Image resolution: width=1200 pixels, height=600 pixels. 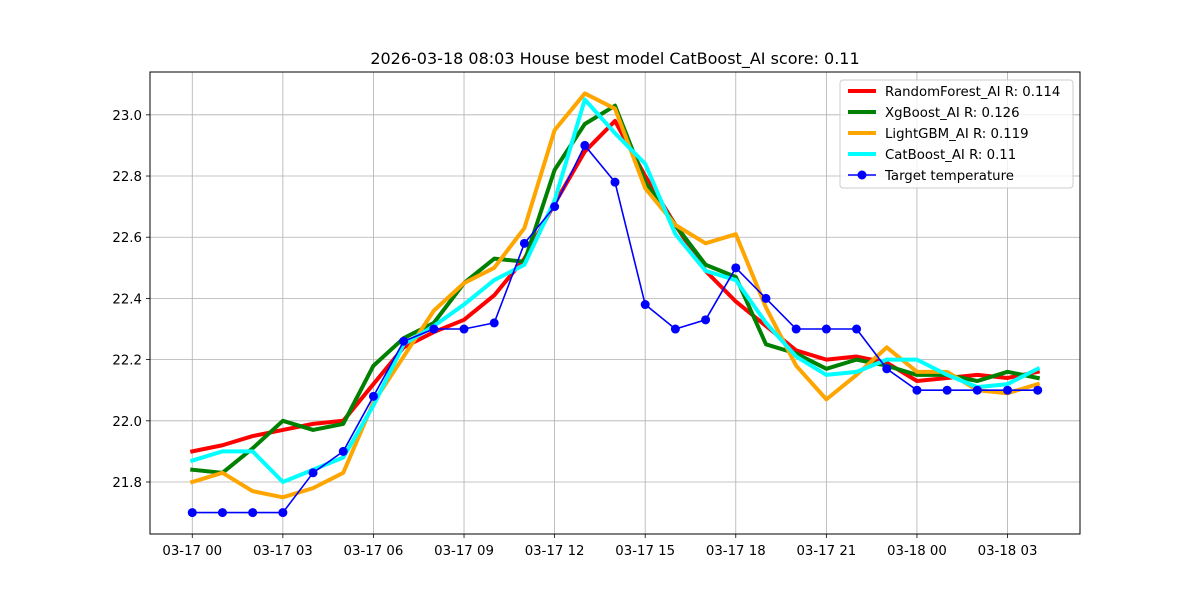 I want to click on legend-marker, so click(x=862, y=175).